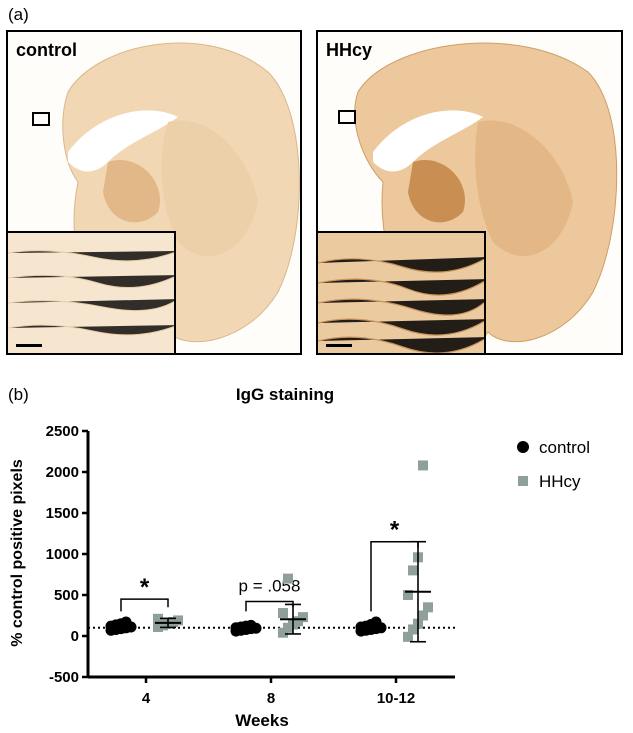  Describe the element at coordinates (262, 720) in the screenshot. I see `x-axis-label: Weeks` at that location.